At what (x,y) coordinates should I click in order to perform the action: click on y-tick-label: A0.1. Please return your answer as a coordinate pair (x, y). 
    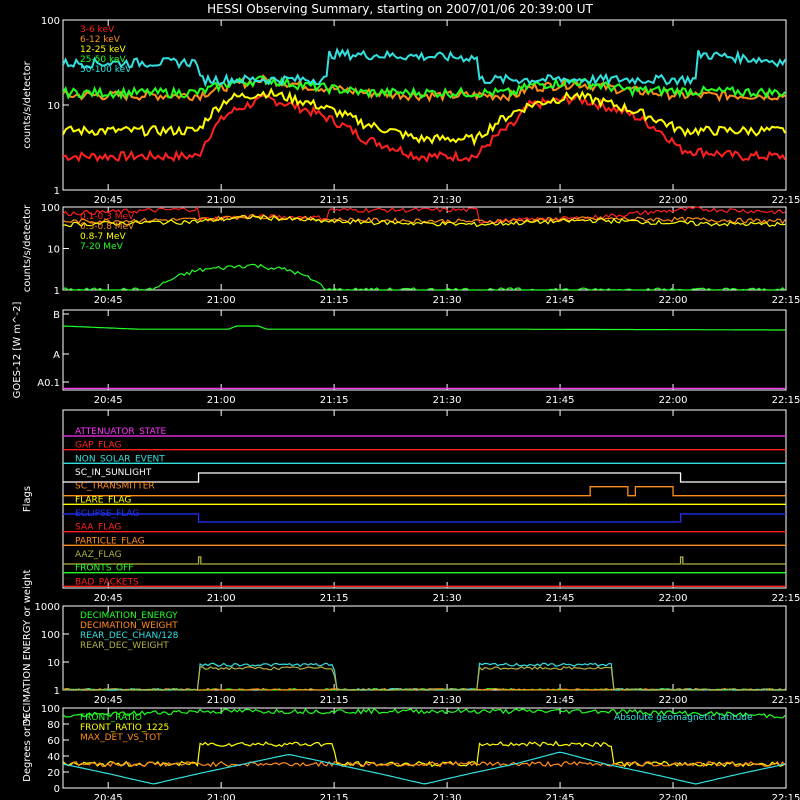
    Looking at the image, I should click on (48, 383).